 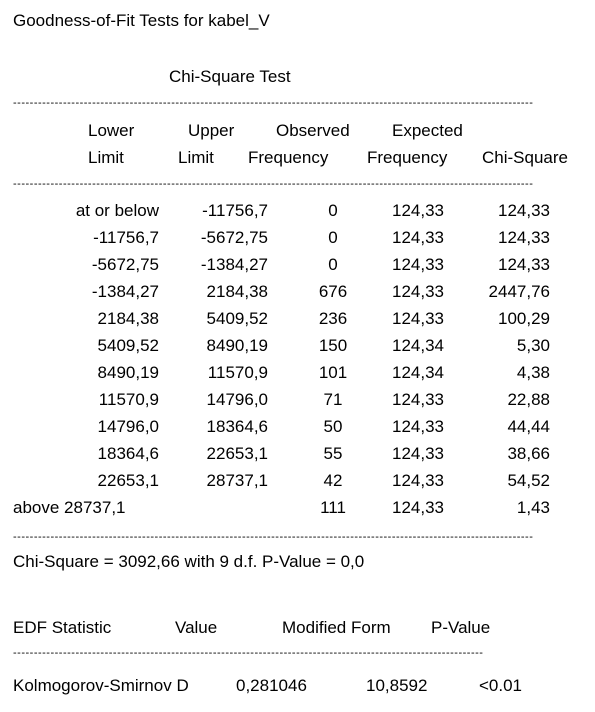 I want to click on lower-limit-cell: 8490,19, so click(x=128, y=372).